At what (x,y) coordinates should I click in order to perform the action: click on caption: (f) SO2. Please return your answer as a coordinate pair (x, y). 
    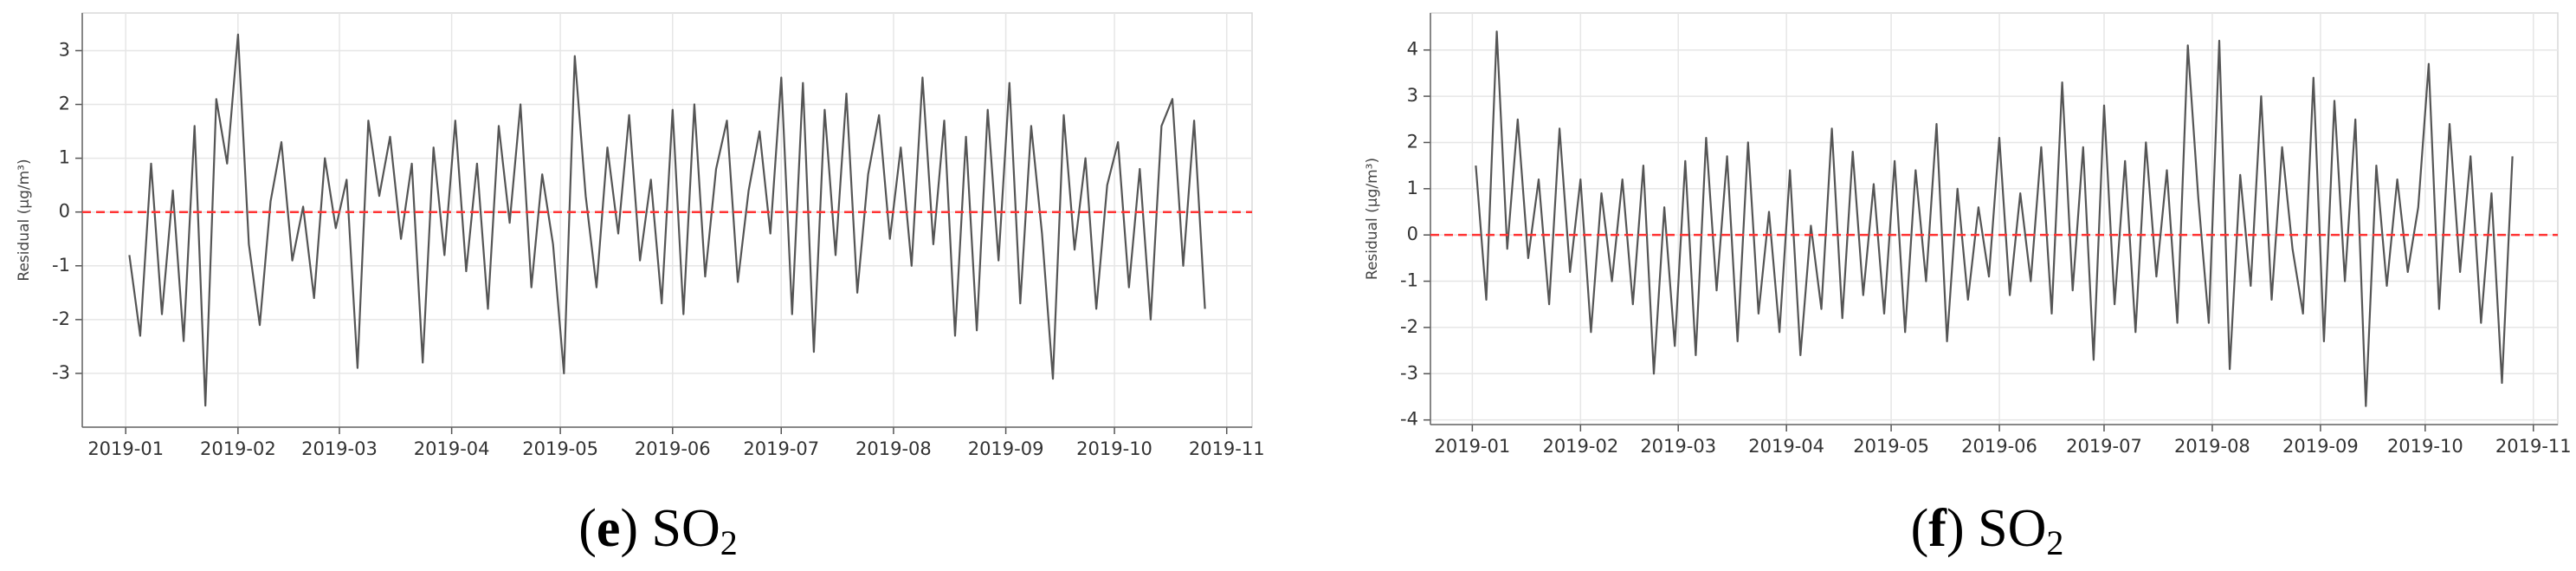
    Looking at the image, I should click on (1987, 530).